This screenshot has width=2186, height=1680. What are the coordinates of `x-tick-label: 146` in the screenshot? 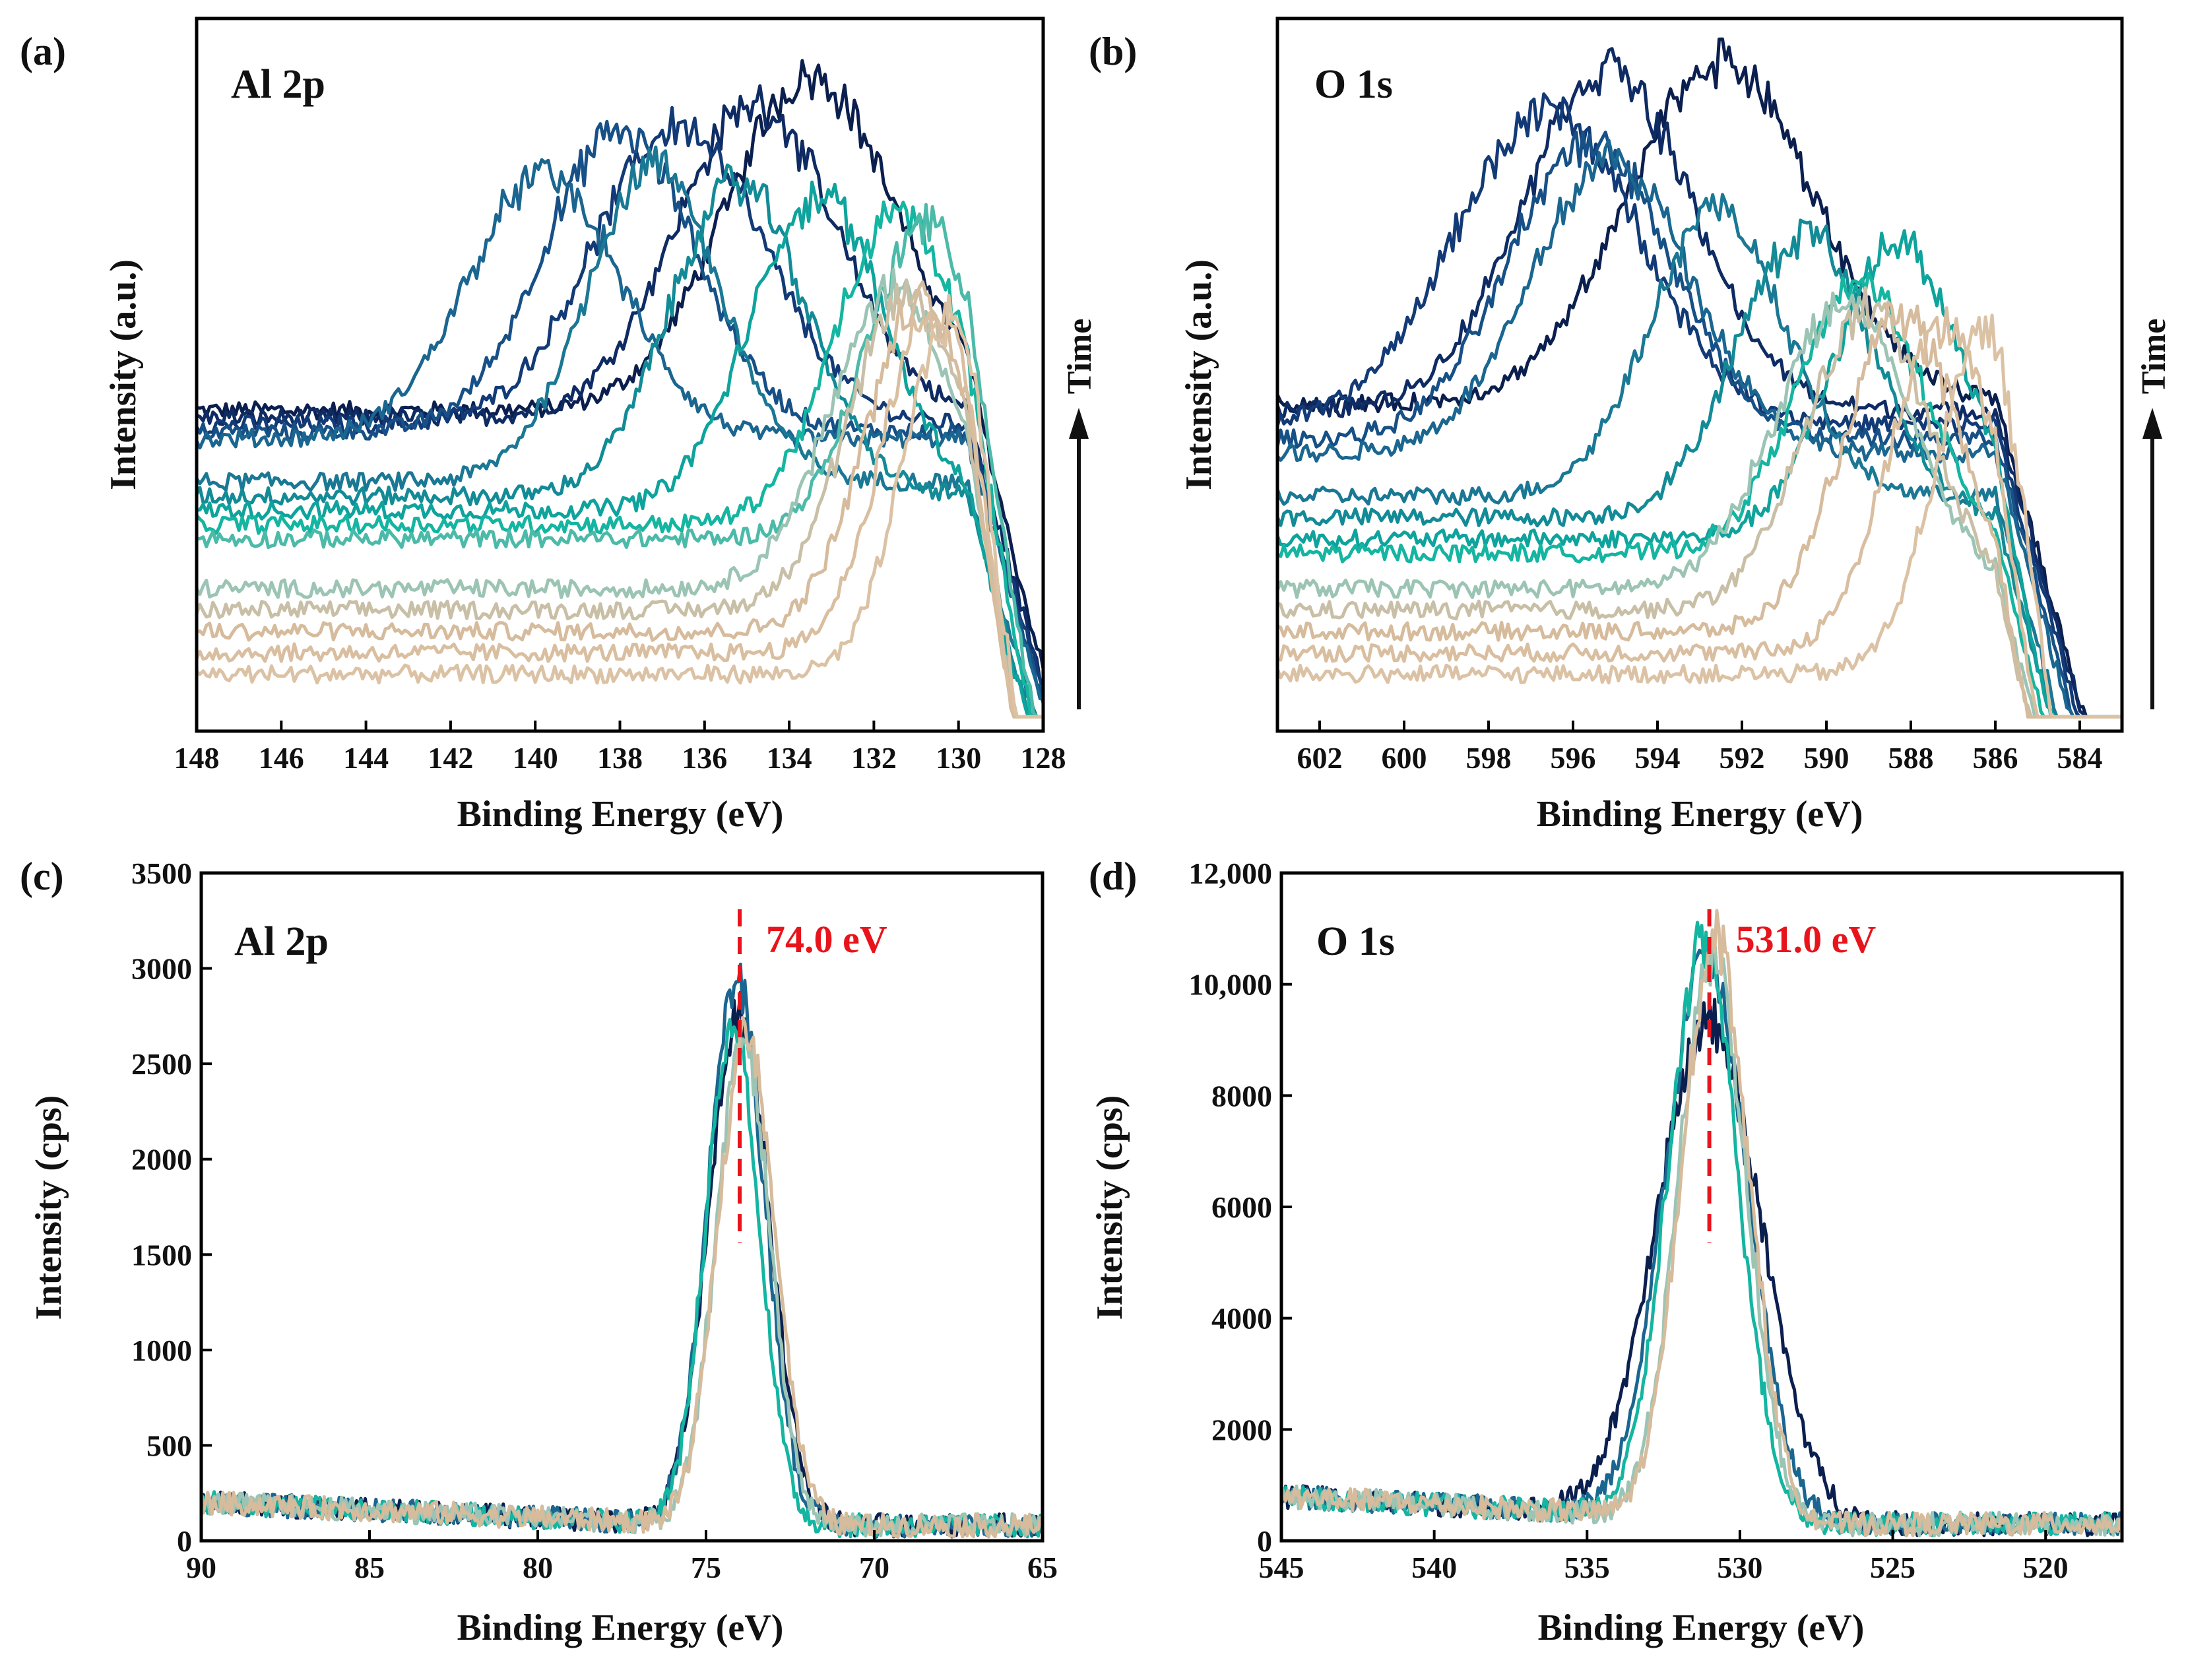 It's located at (281, 758).